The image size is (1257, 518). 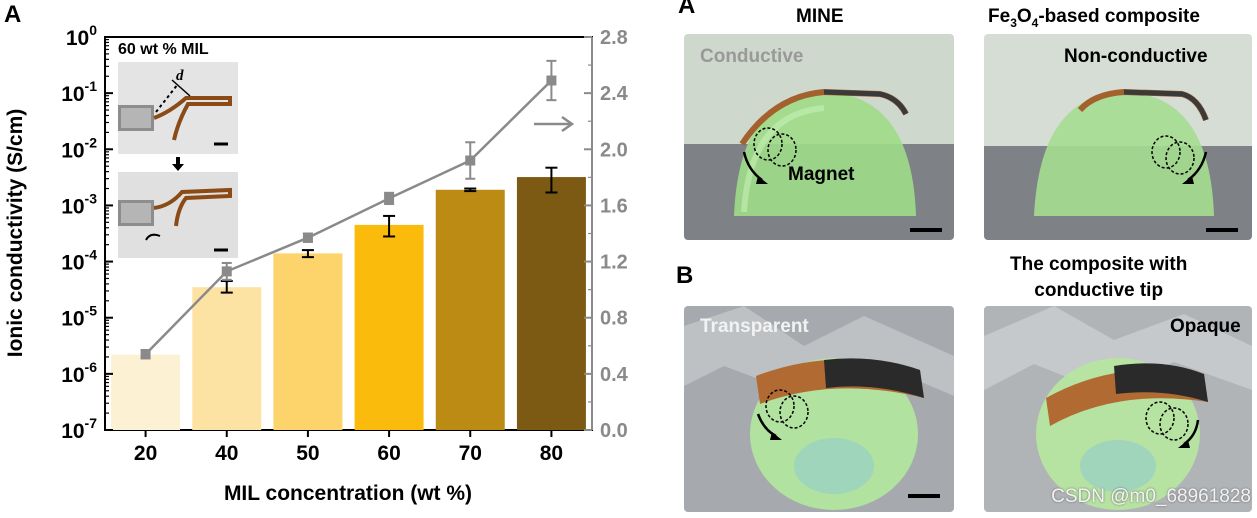 What do you see at coordinates (178, 164) in the screenshot?
I see `inset-down-arrow-icon` at bounding box center [178, 164].